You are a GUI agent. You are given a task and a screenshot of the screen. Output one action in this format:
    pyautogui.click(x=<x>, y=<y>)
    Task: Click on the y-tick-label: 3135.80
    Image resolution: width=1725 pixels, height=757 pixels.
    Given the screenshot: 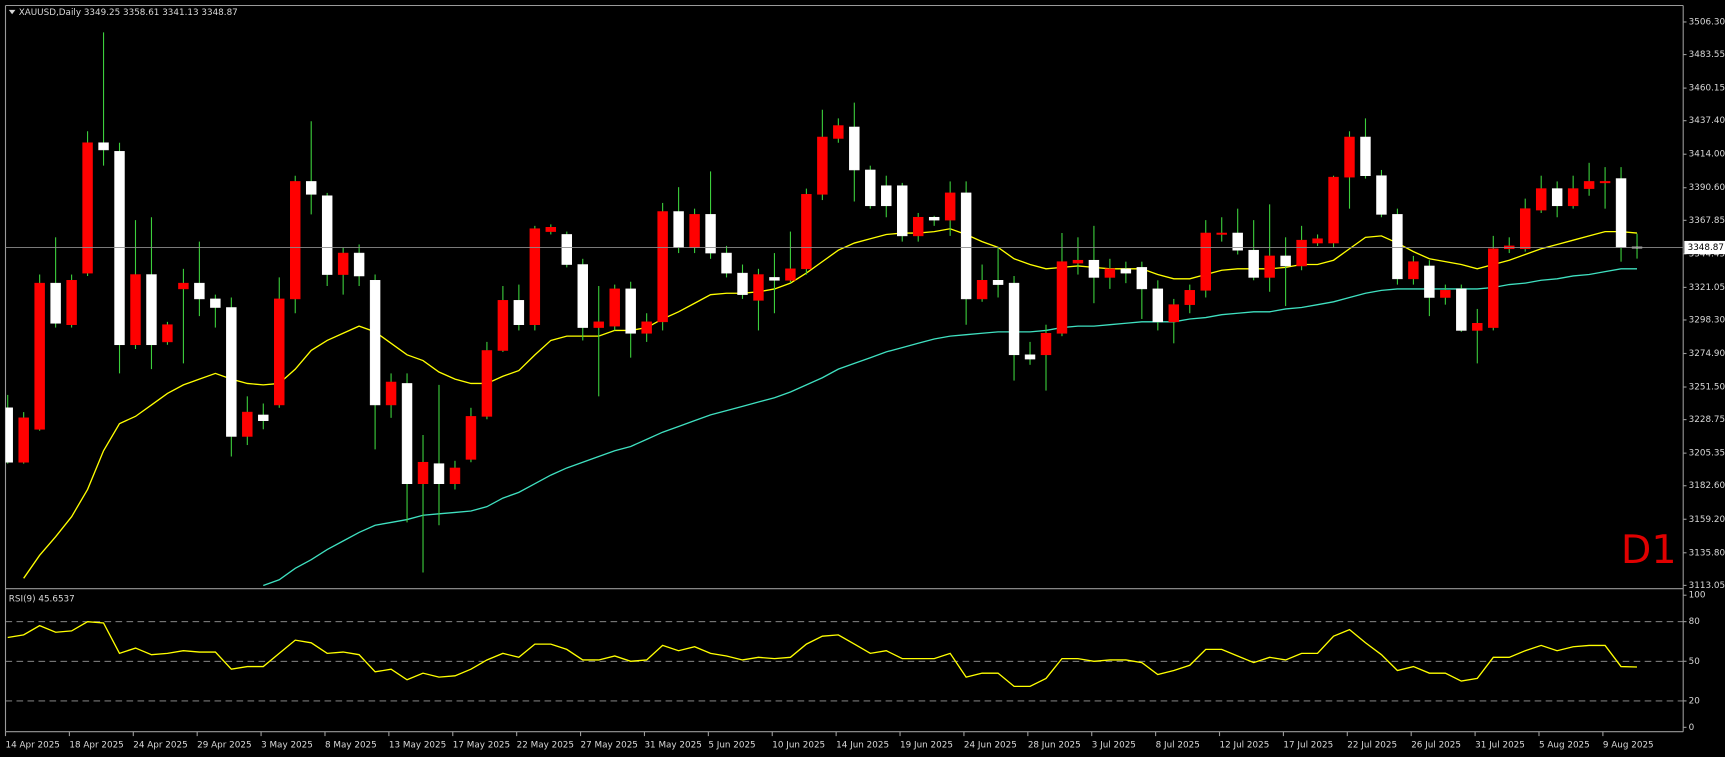 What is the action you would take?
    pyautogui.click(x=1707, y=553)
    